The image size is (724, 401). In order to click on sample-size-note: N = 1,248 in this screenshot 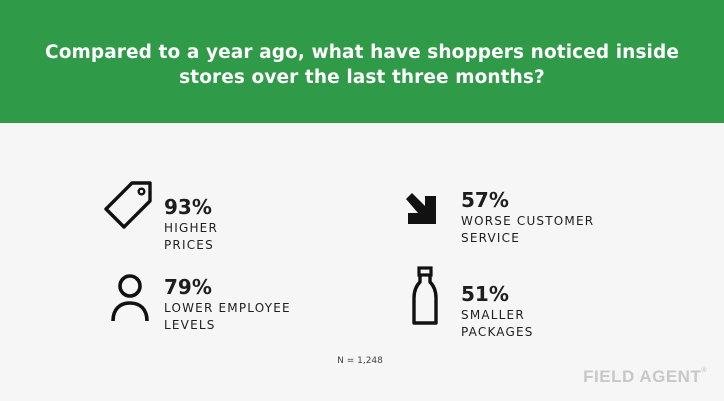, I will do `click(360, 361)`.